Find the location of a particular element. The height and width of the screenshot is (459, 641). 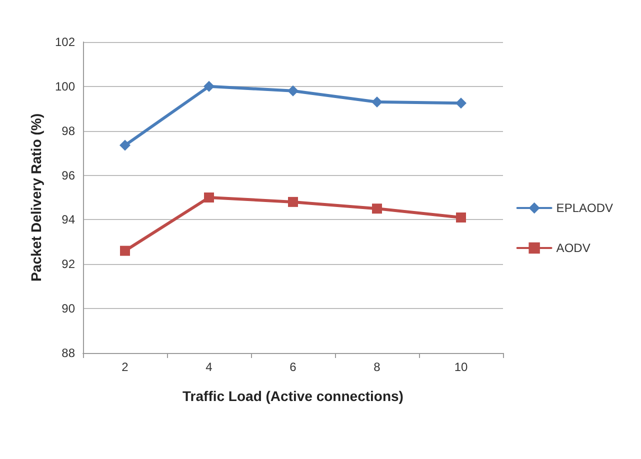

y-axis-title: Packet Delivery Ratio (%) is located at coordinates (36, 197).